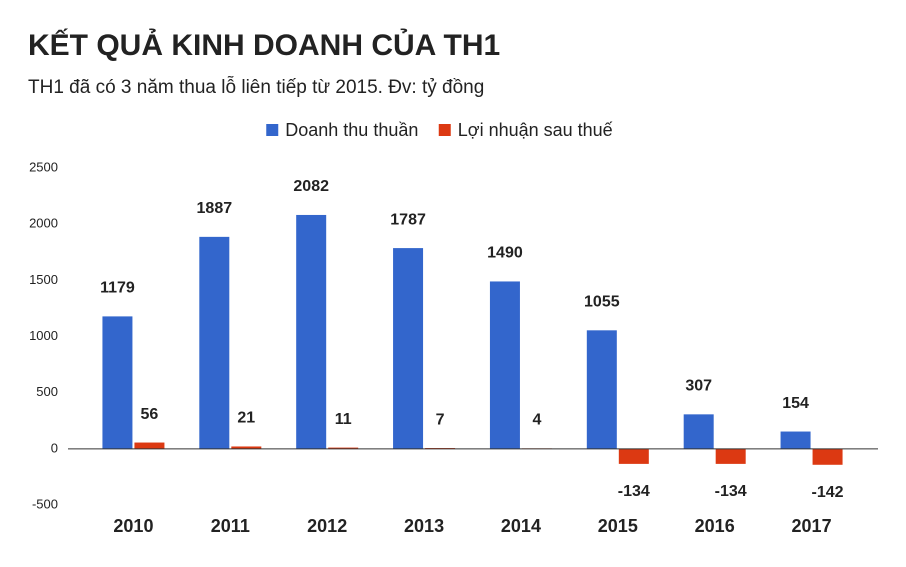 Image resolution: width=906 pixels, height=567 pixels. I want to click on value-label: 1490, so click(505, 253).